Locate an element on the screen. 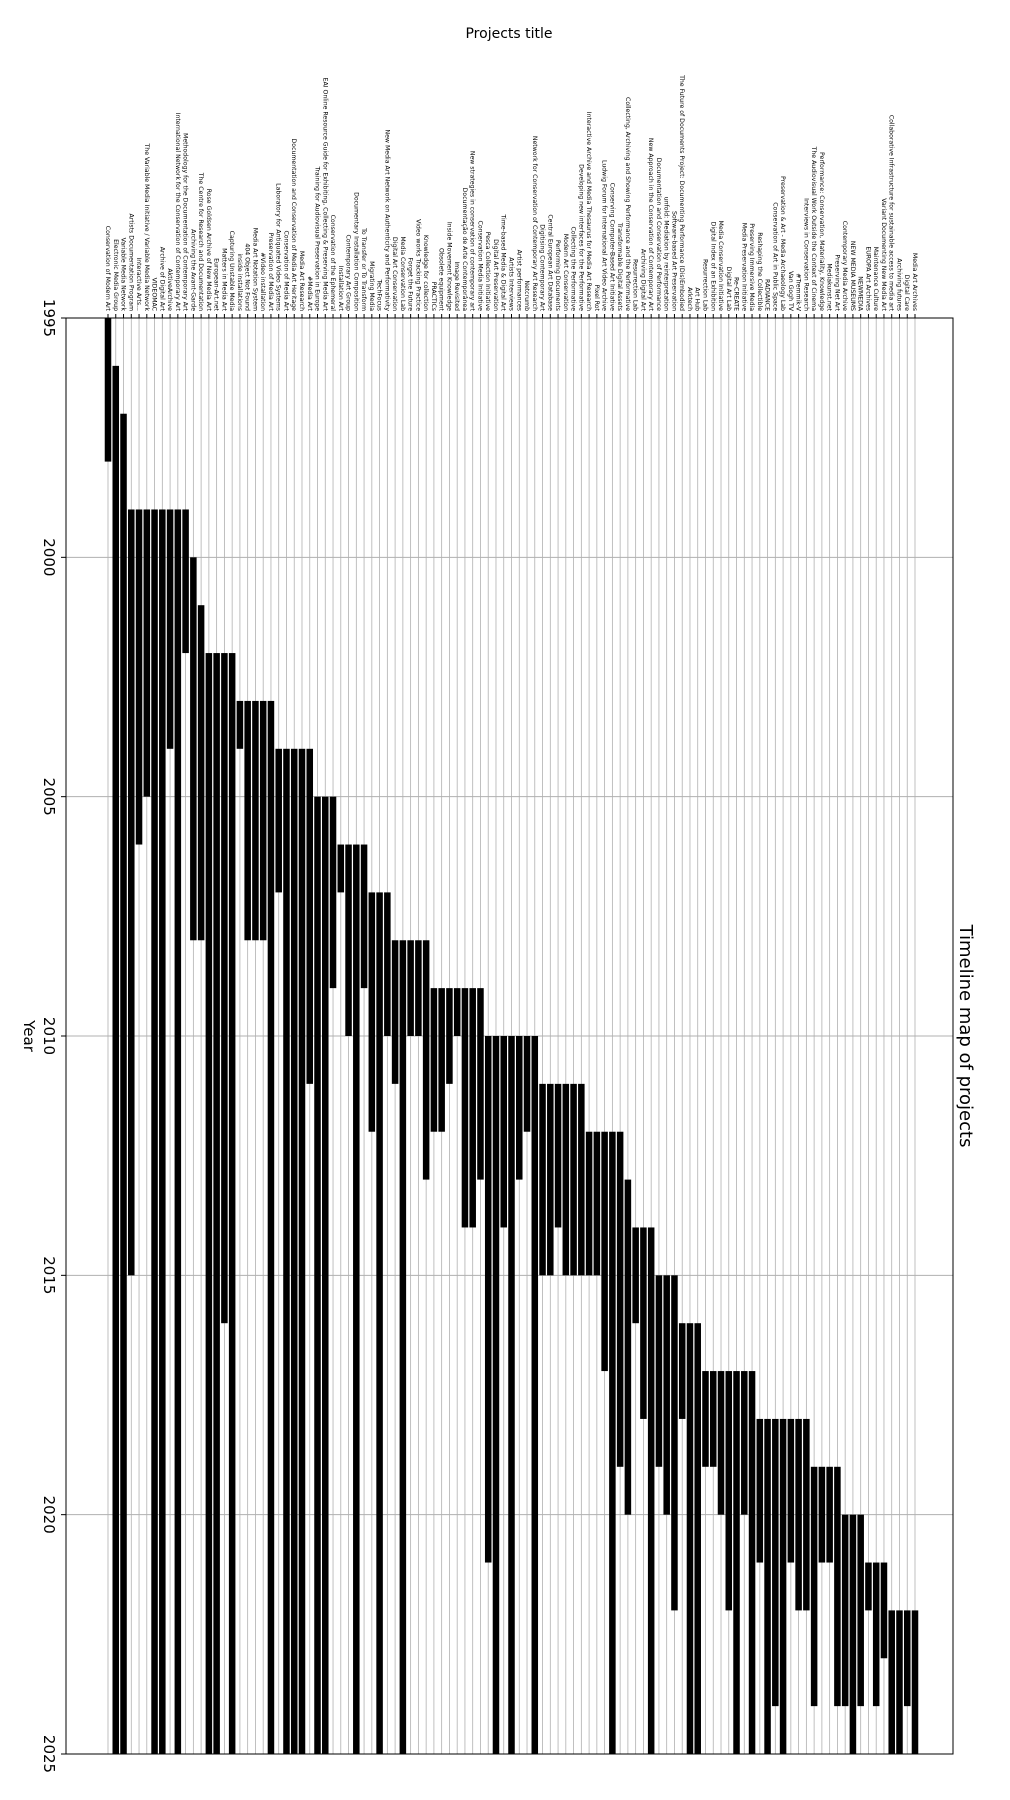 This screenshot has width=1010, height=1800. project-label: Knowledge for collection is located at coordinates (425, 273).